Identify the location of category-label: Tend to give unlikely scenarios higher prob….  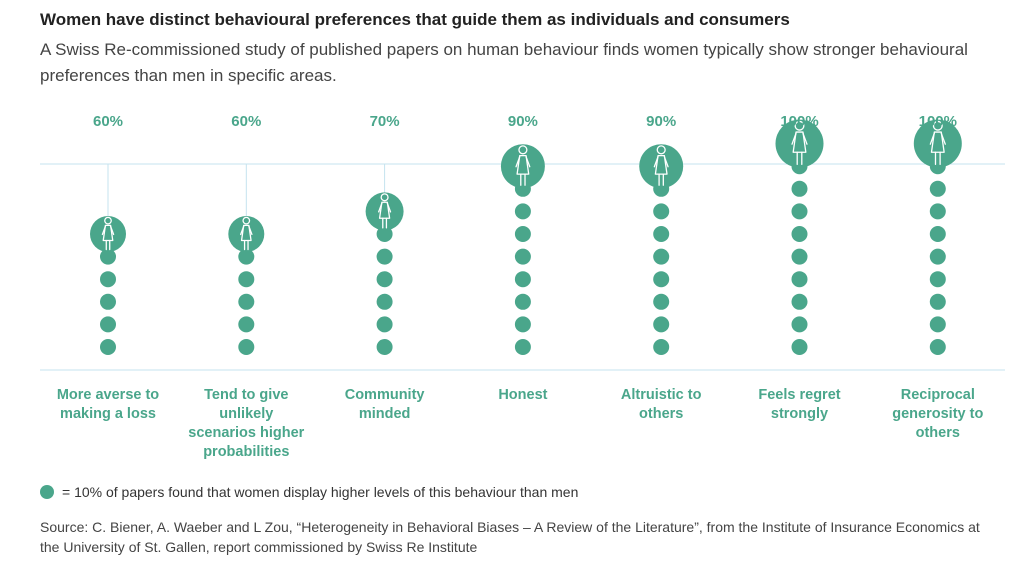
(246, 423).